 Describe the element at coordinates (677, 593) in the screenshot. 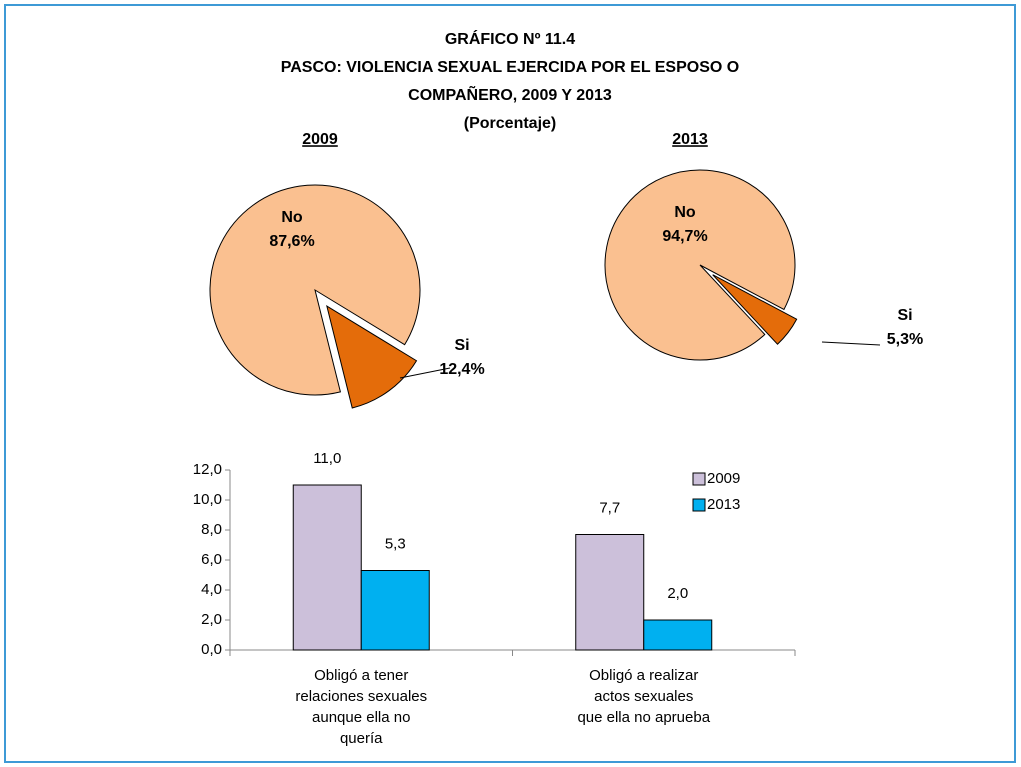

I see `bar-value-label: 2,0` at that location.